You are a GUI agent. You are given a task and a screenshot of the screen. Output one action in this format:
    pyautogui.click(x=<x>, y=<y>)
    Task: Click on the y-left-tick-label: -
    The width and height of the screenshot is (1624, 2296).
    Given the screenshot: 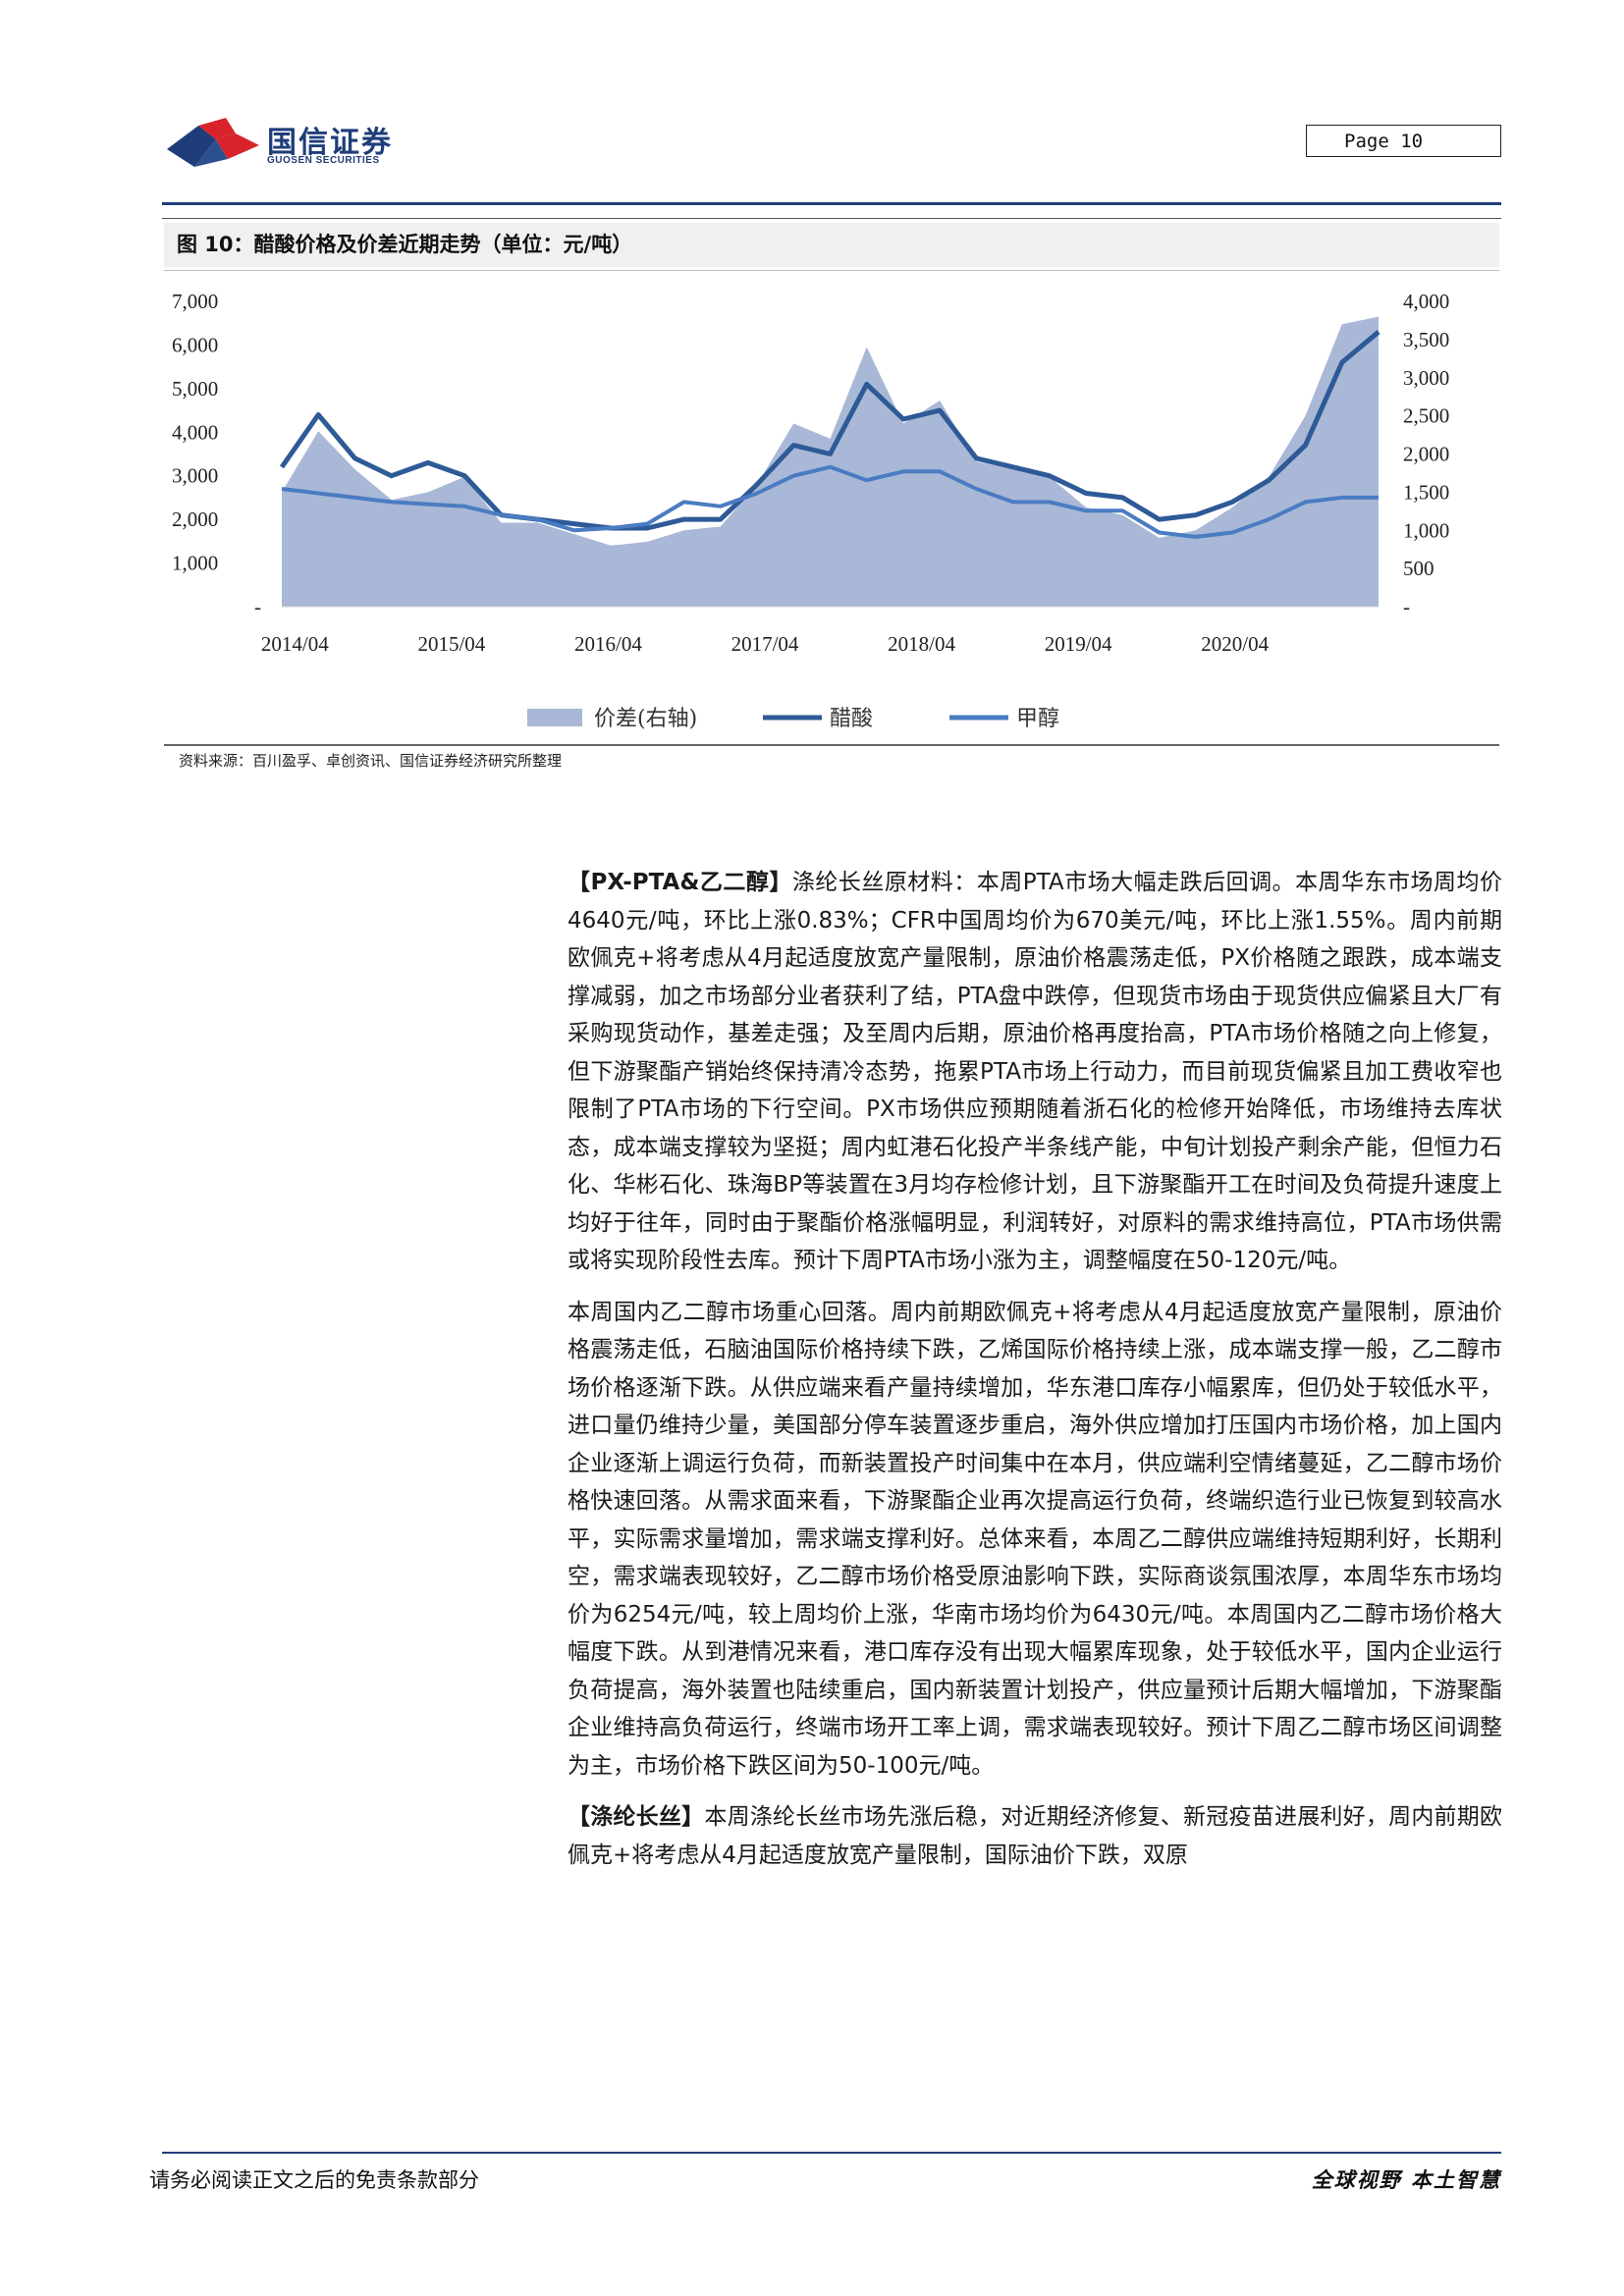 What is the action you would take?
    pyautogui.click(x=257, y=606)
    